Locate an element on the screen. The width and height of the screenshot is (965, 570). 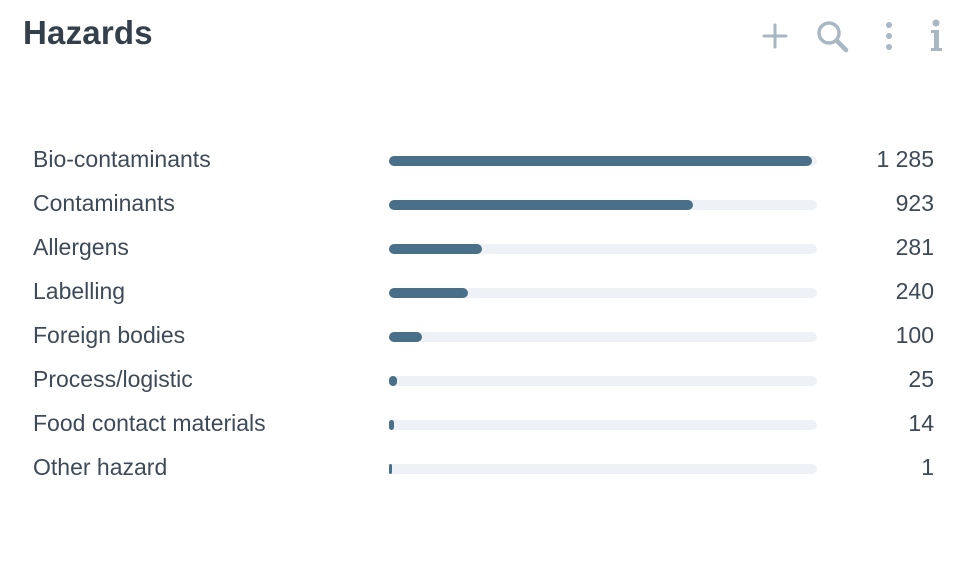
chart-row: Other hazard 1 is located at coordinates (482, 468).